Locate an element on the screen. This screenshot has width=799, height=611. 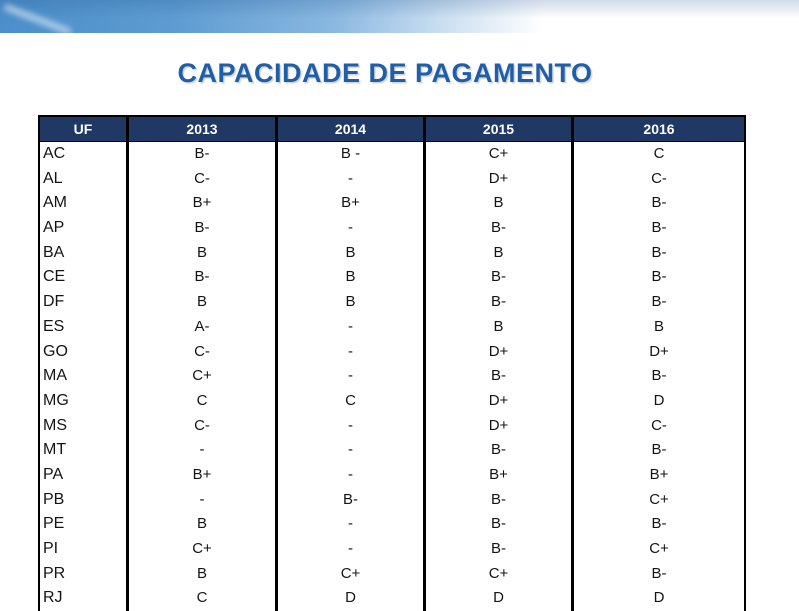
table-header-row: UF 2013 2014 2015 2016 is located at coordinates (392, 128).